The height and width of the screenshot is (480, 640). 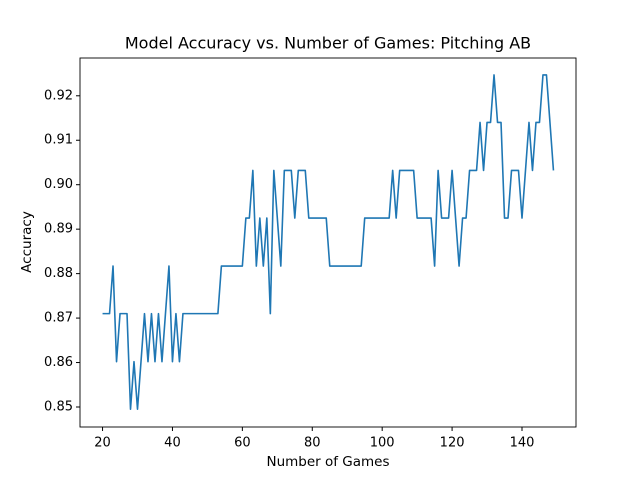 I want to click on x-tick-label: 120, so click(x=452, y=443).